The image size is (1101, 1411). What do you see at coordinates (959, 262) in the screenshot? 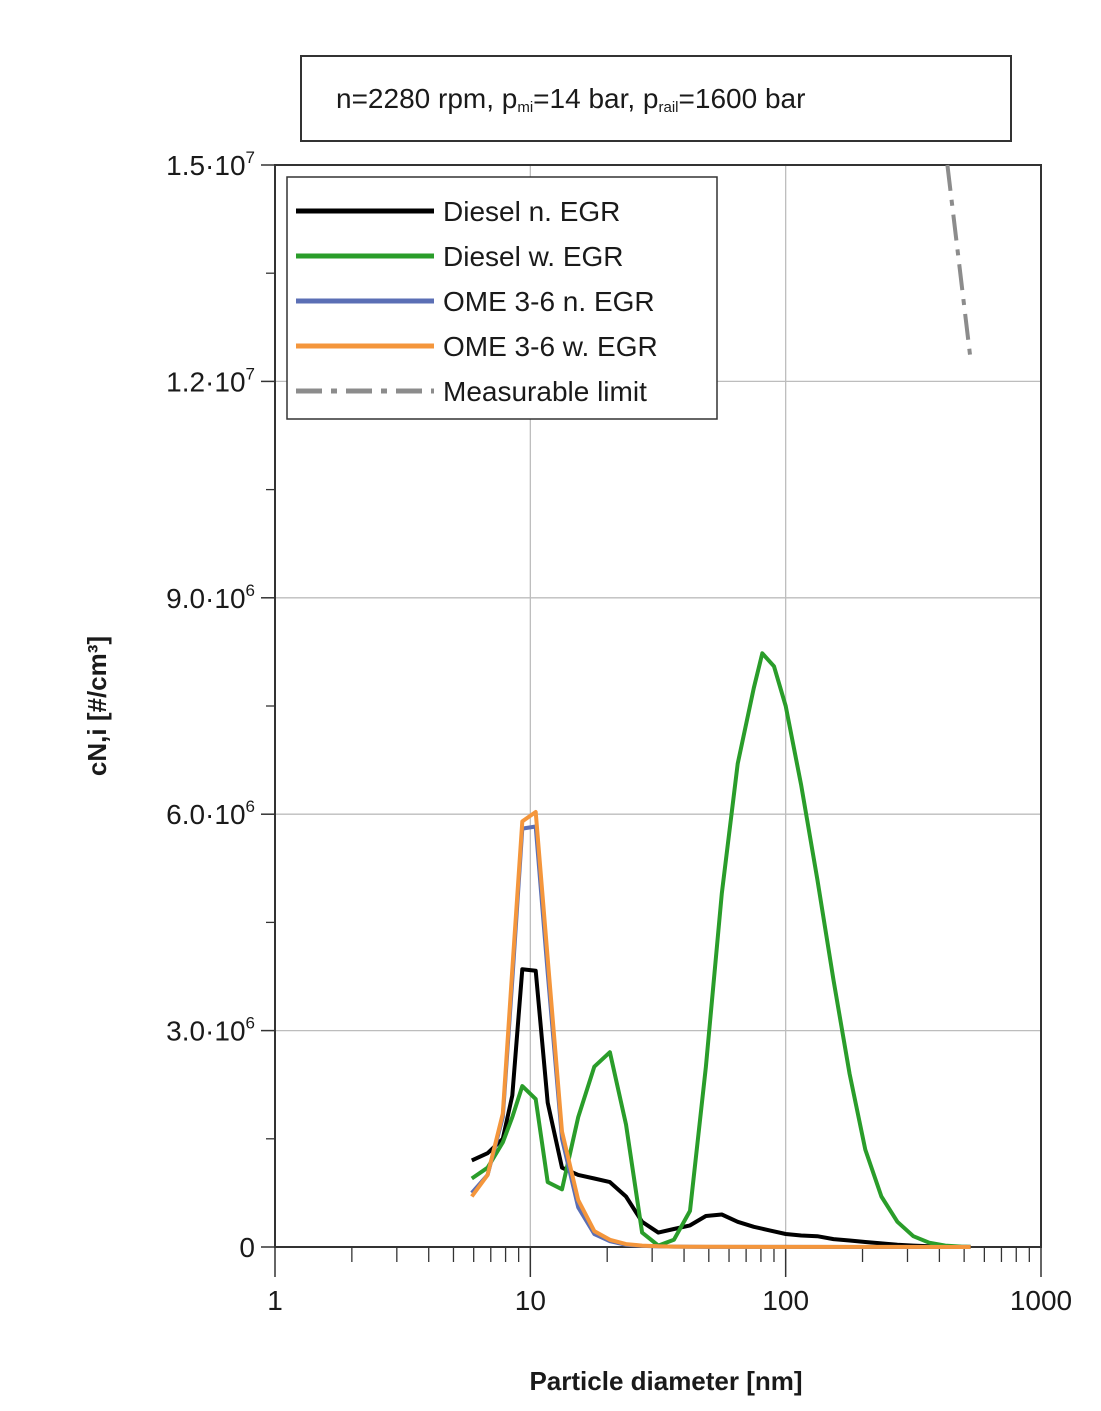
I see `series-line-measurable-limit` at bounding box center [959, 262].